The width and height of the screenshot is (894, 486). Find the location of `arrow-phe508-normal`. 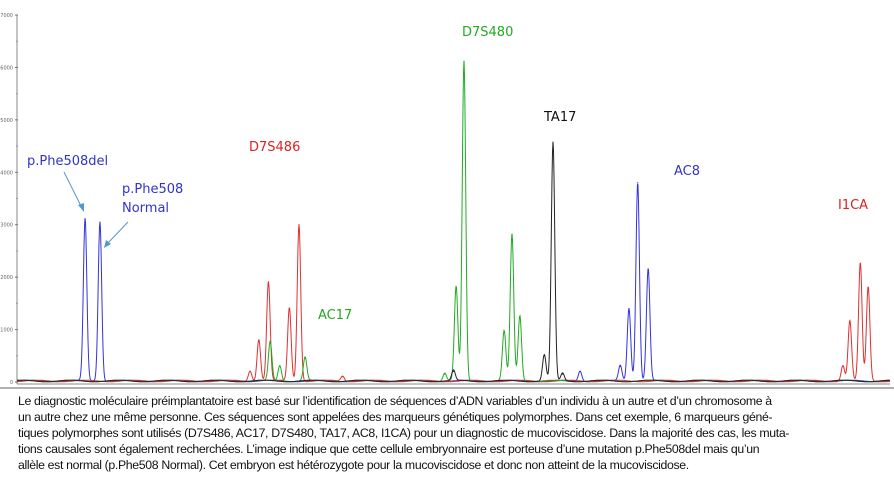

arrow-phe508-normal is located at coordinates (117, 233).